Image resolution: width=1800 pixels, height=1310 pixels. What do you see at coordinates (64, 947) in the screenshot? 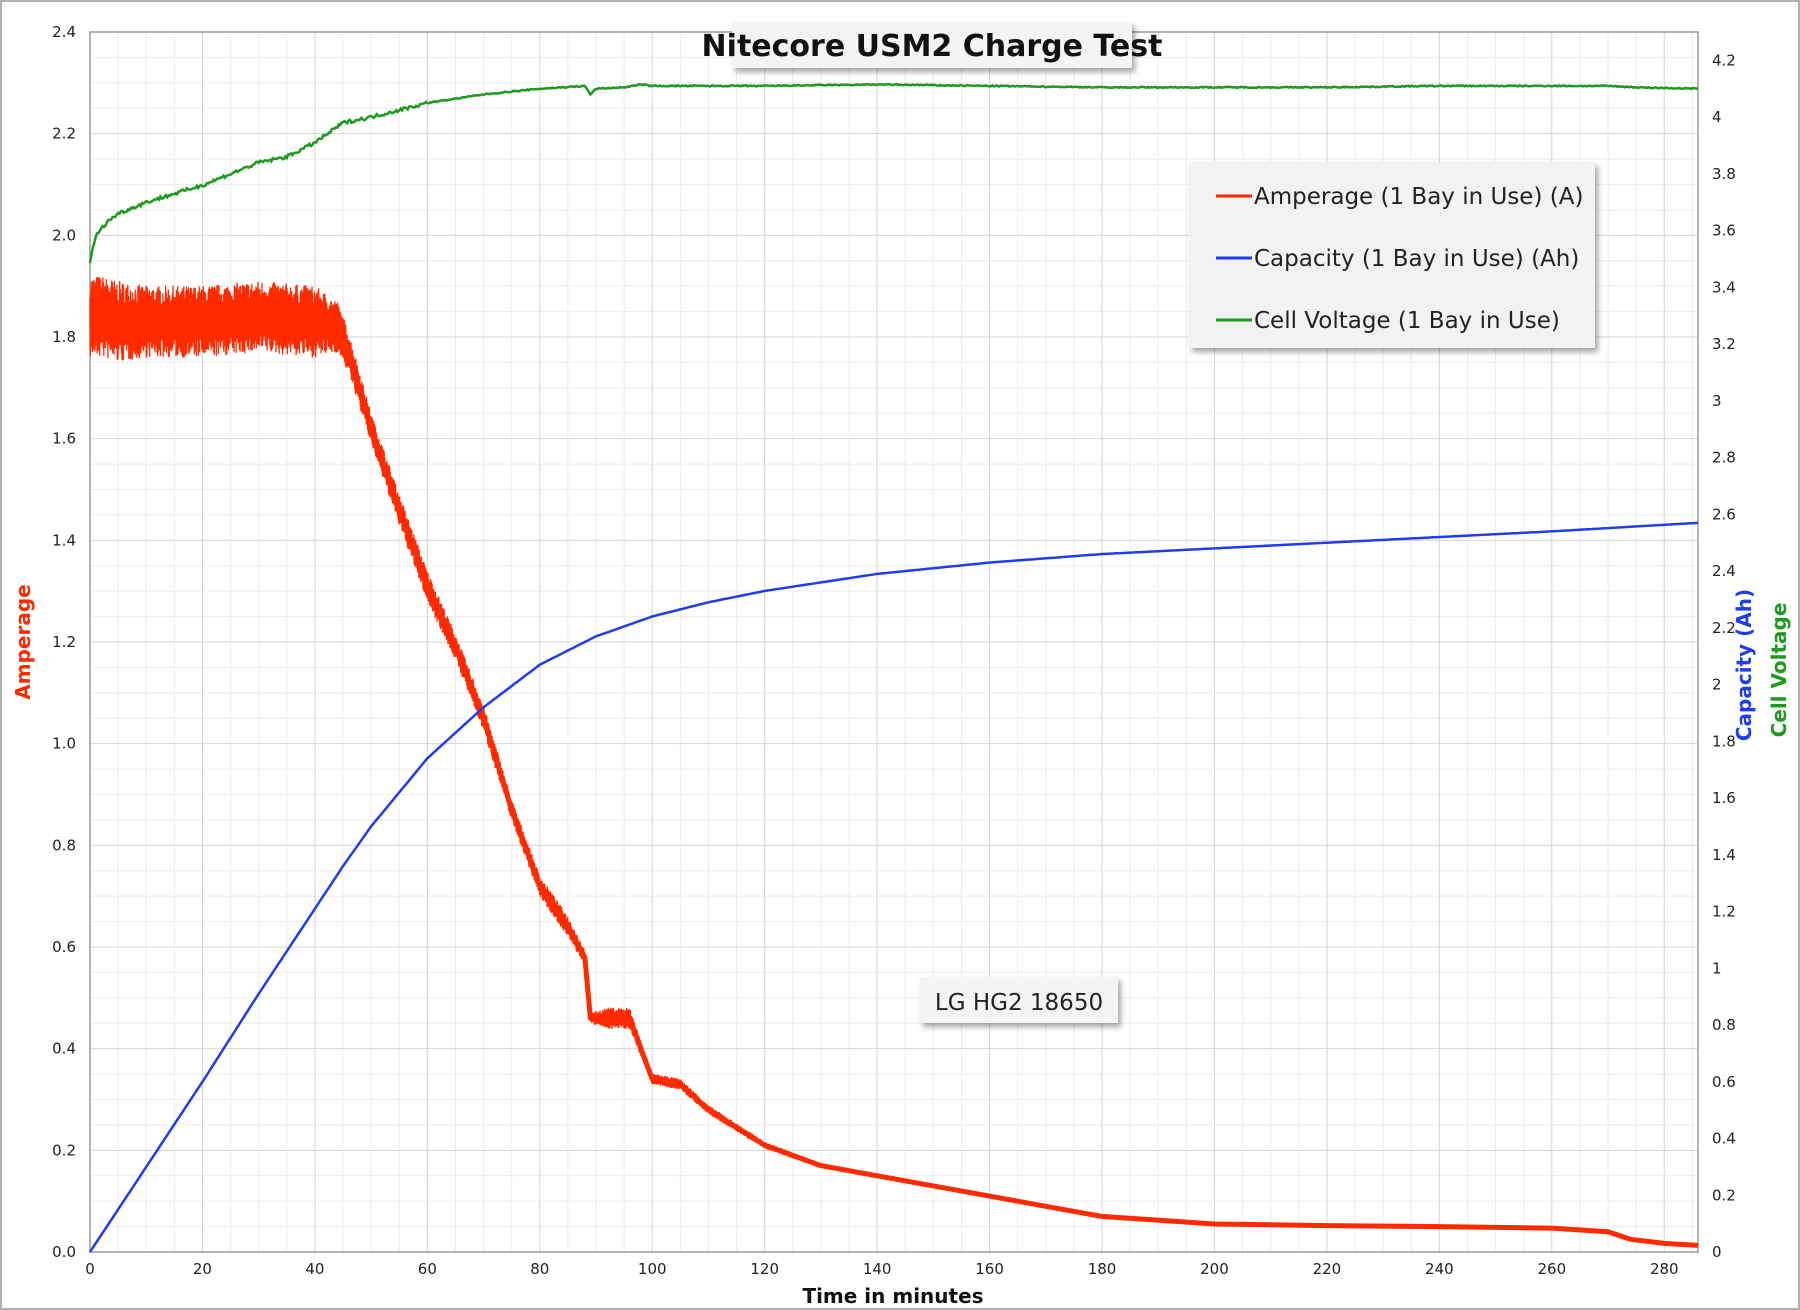
I see `left-tick-label: 0.6` at bounding box center [64, 947].